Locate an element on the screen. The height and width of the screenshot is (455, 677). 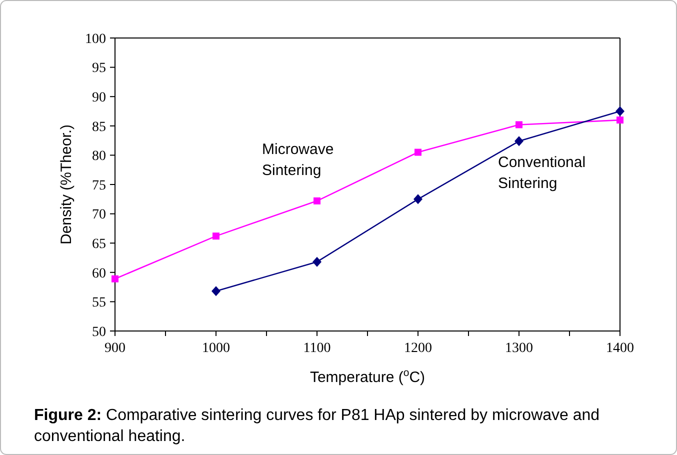
series-label: Microwave Sintering is located at coordinates (298, 159).